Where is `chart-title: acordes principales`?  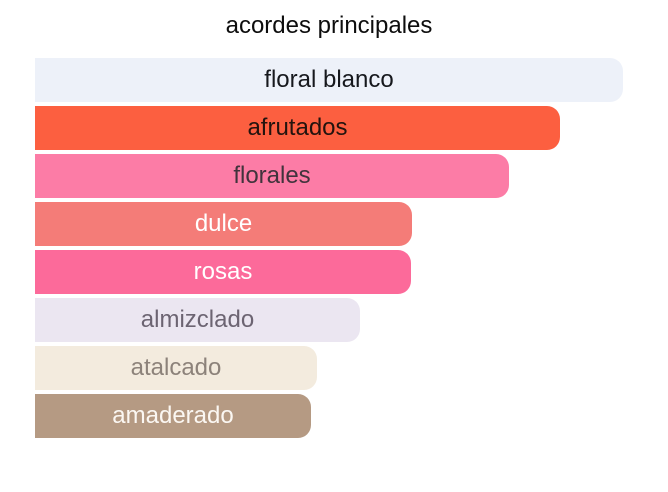
chart-title: acordes principales is located at coordinates (329, 25).